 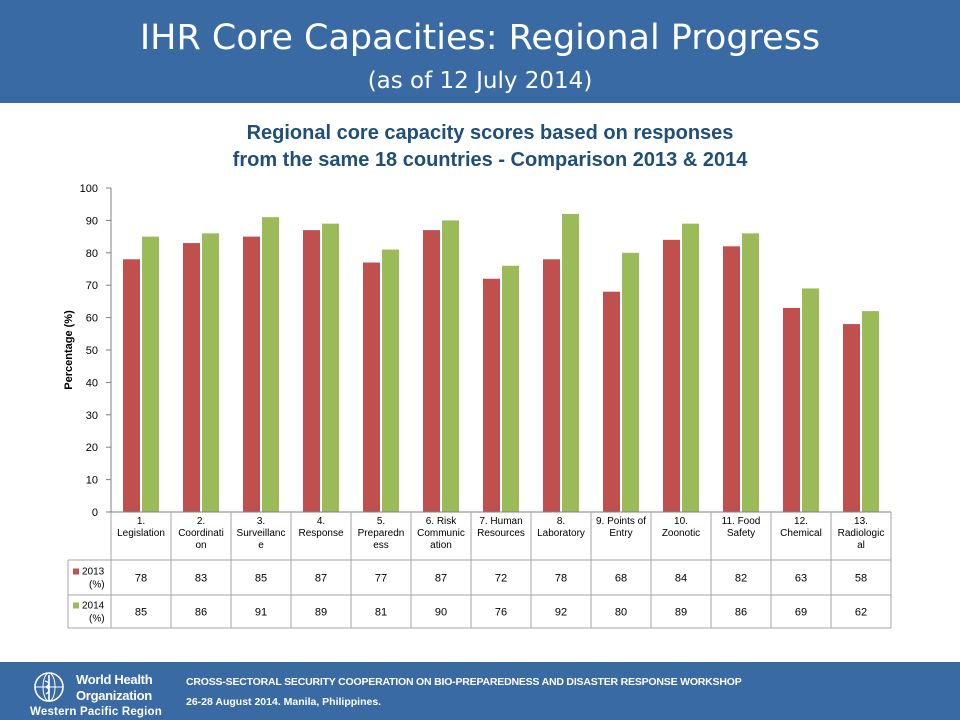 I want to click on data-label-2013: 68, so click(x=621, y=579).